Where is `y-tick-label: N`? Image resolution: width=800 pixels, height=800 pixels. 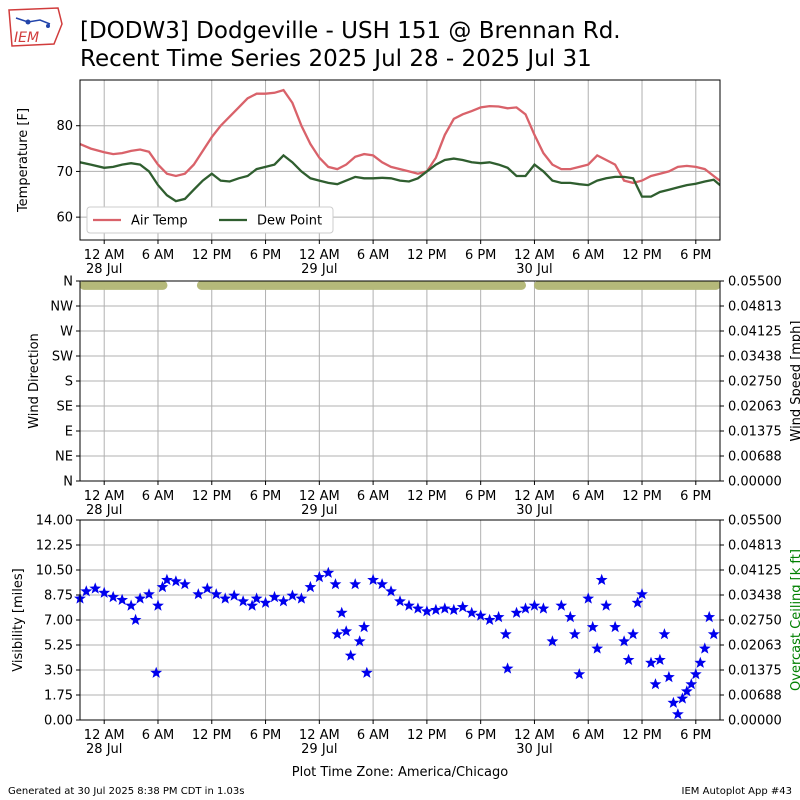 y-tick-label: N is located at coordinates (68, 282).